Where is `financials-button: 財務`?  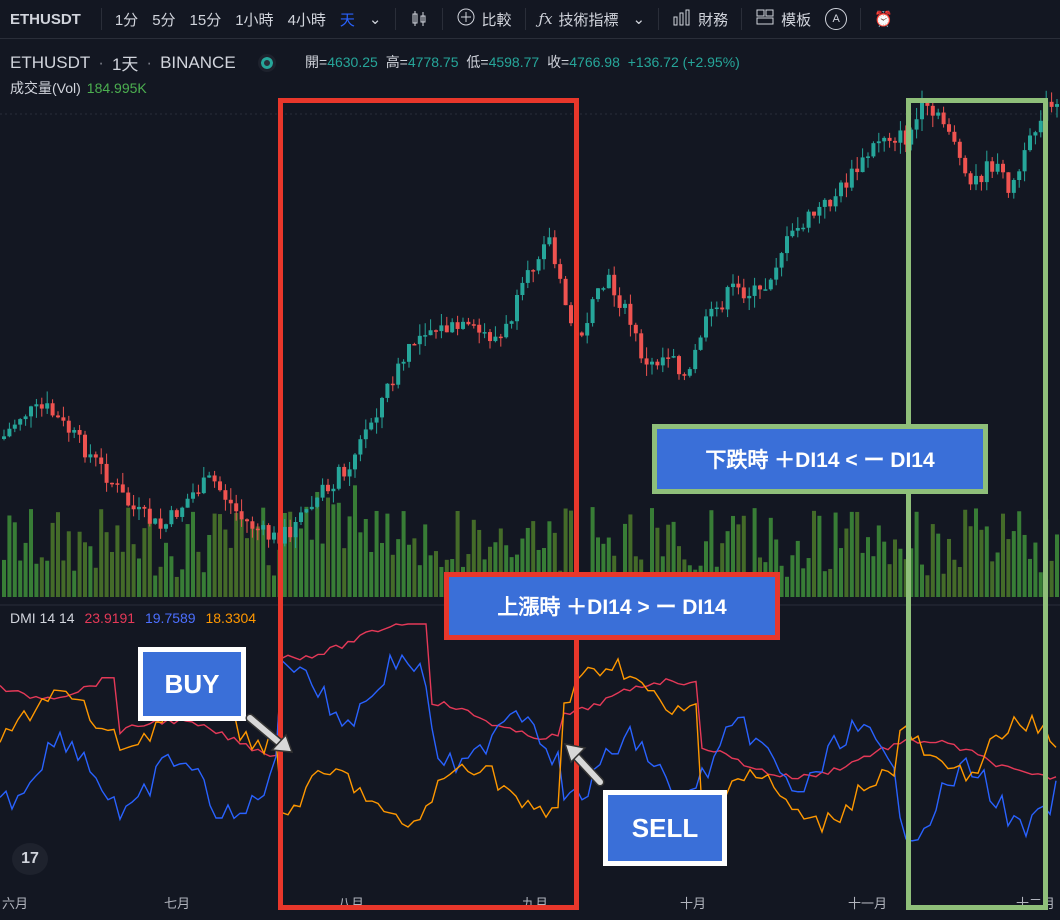 financials-button: 財務 is located at coordinates (700, 19).